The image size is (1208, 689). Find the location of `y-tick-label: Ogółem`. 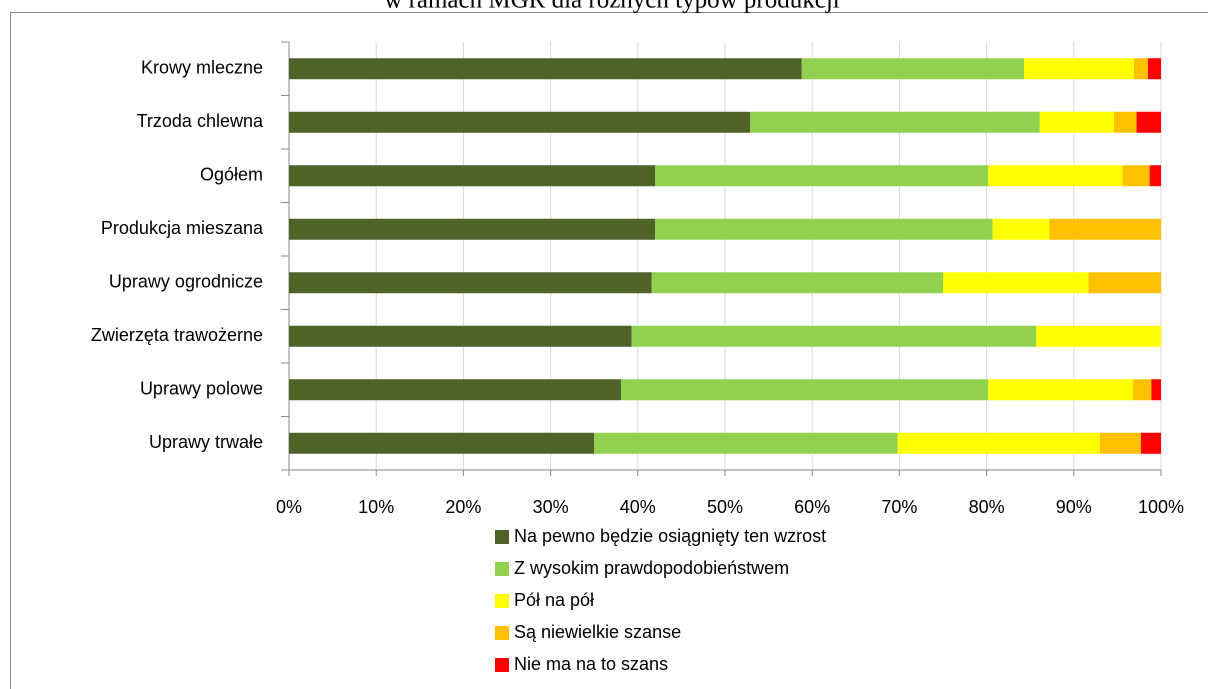

y-tick-label: Ogółem is located at coordinates (231, 175).